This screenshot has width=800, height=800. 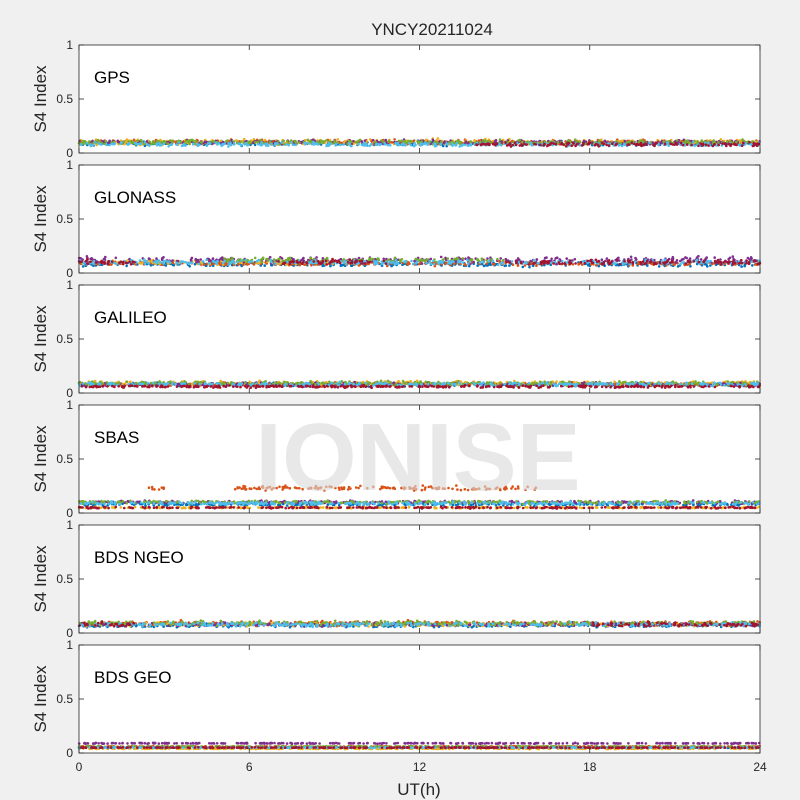 What do you see at coordinates (419, 339) in the screenshot?
I see `plot-area` at bounding box center [419, 339].